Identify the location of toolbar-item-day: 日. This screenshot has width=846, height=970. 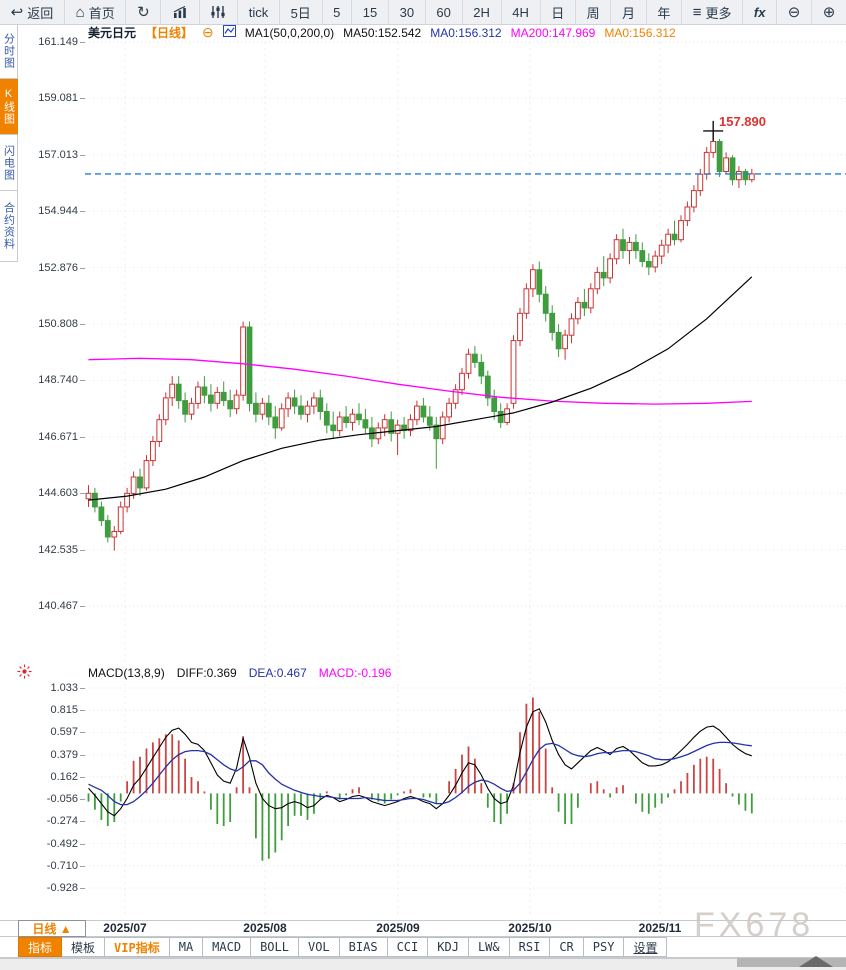
(558, 12).